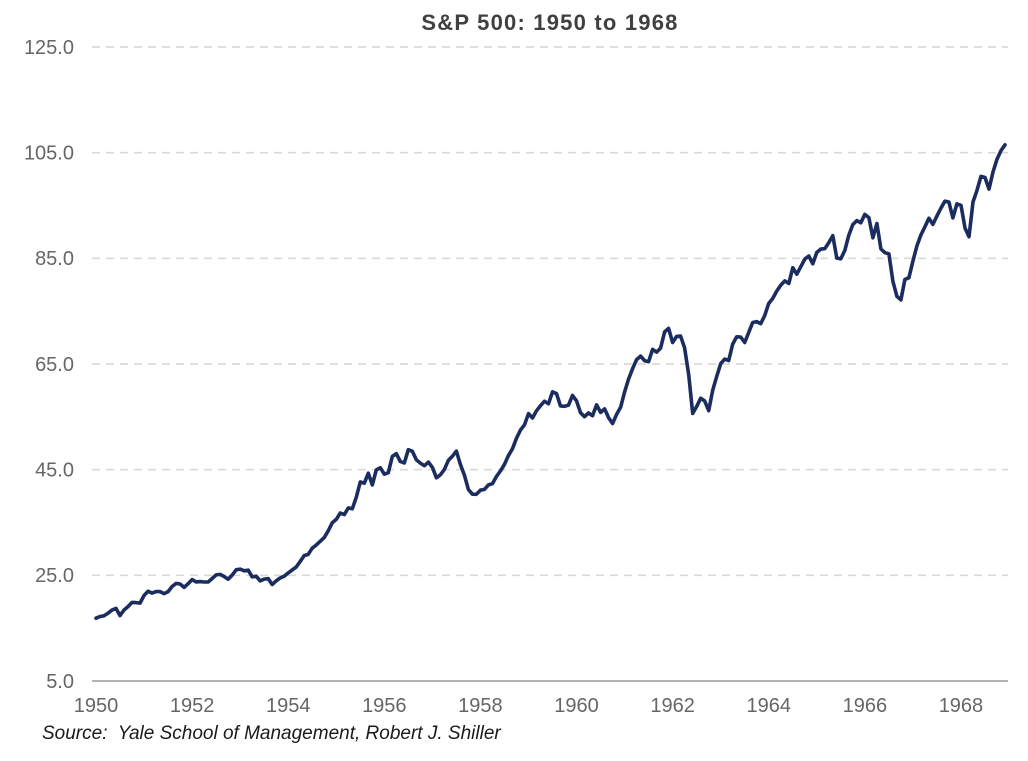 This screenshot has width=1028, height=761. I want to click on y-axis-tick-label: 125.0, so click(49, 48).